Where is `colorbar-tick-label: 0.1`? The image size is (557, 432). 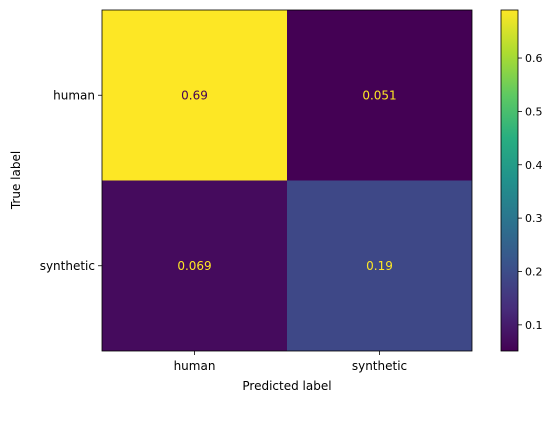 colorbar-tick-label: 0.1 is located at coordinates (534, 325).